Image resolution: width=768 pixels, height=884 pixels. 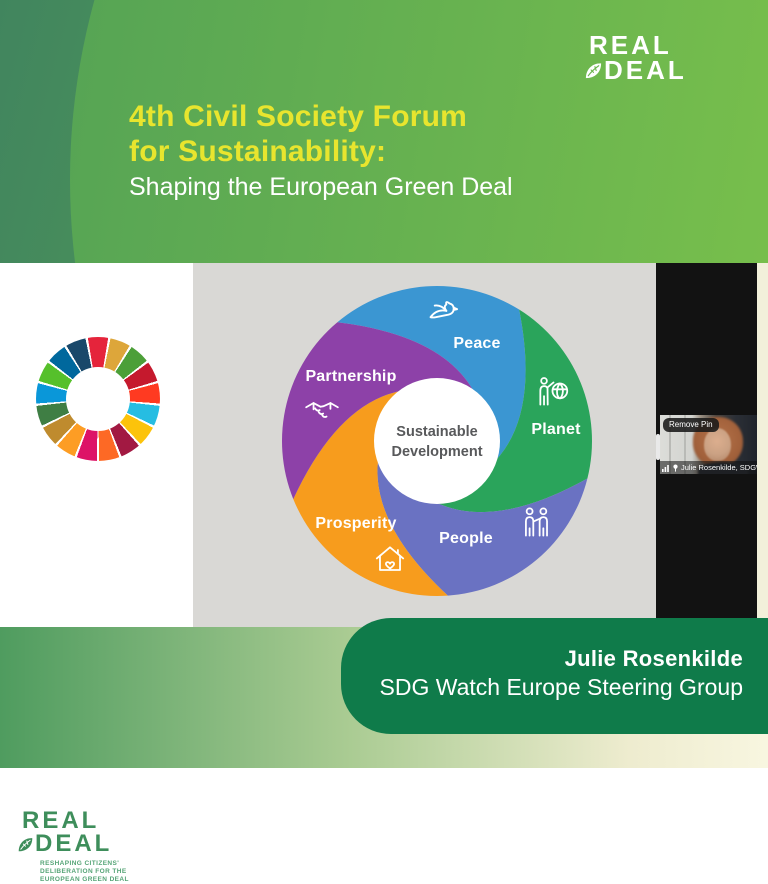 I want to click on realdeal-logo-white: REAL DEAL, so click(x=635, y=57).